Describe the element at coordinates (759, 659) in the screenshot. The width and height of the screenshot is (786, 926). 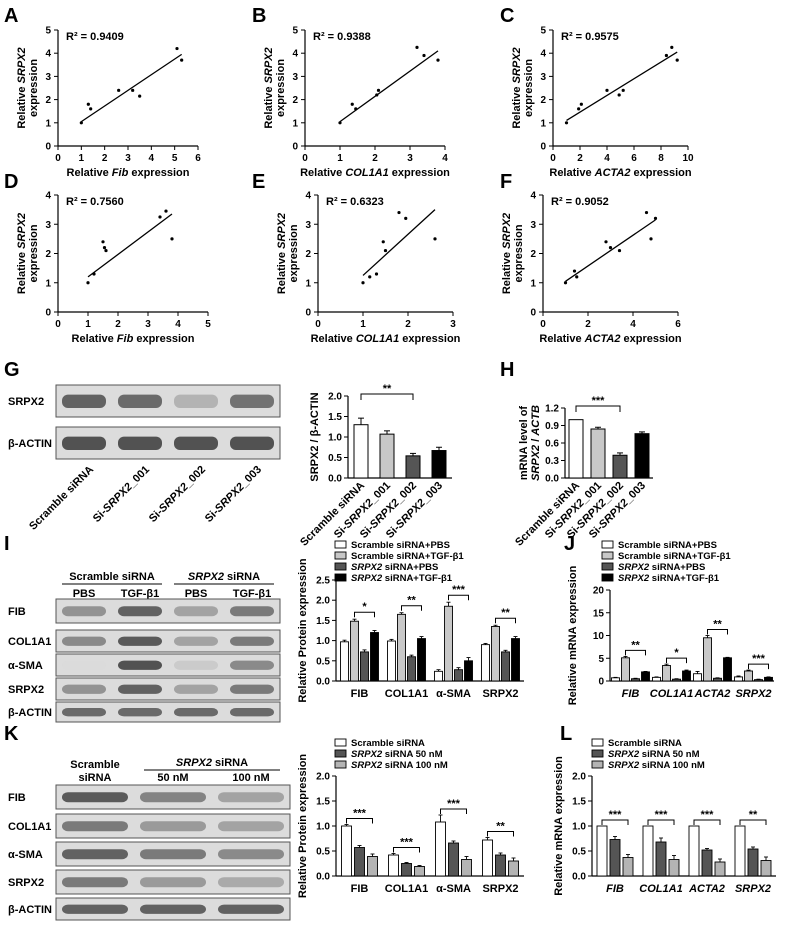
I see `significance-label: ***` at that location.